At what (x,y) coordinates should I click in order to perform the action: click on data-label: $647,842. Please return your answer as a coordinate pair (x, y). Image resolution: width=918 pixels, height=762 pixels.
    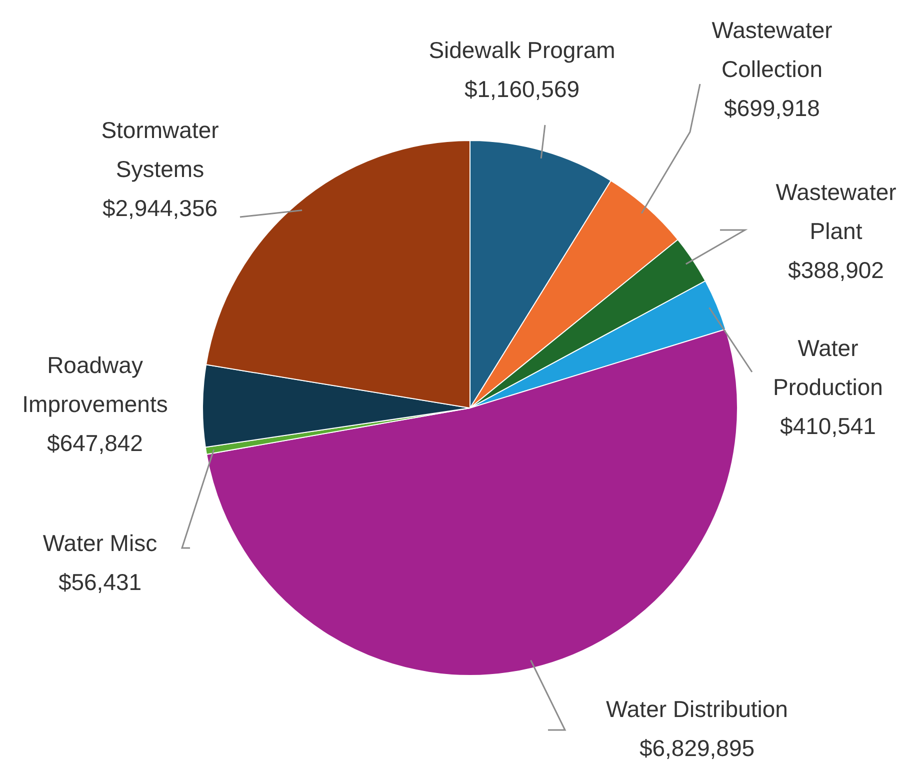
    Looking at the image, I should click on (95, 443).